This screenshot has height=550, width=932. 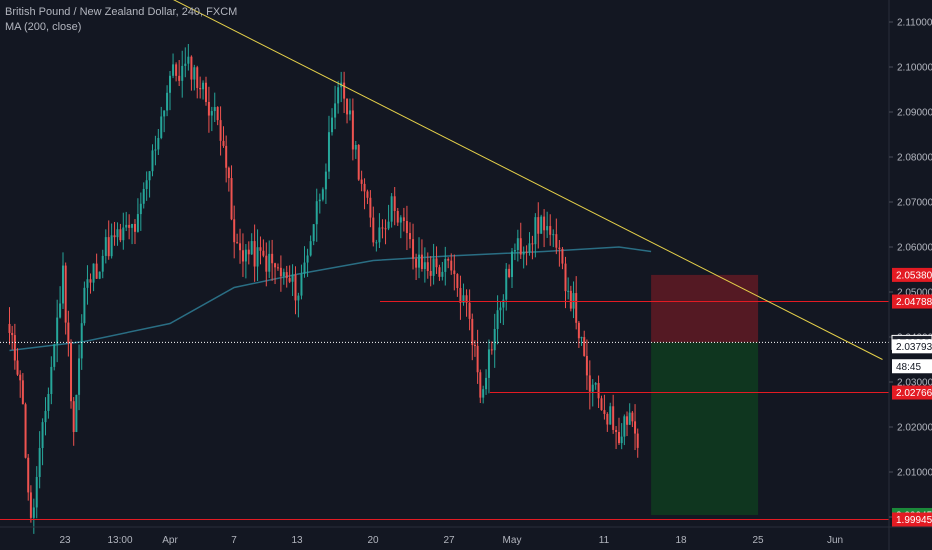 What do you see at coordinates (705, 428) in the screenshot?
I see `take-profit-zone` at bounding box center [705, 428].